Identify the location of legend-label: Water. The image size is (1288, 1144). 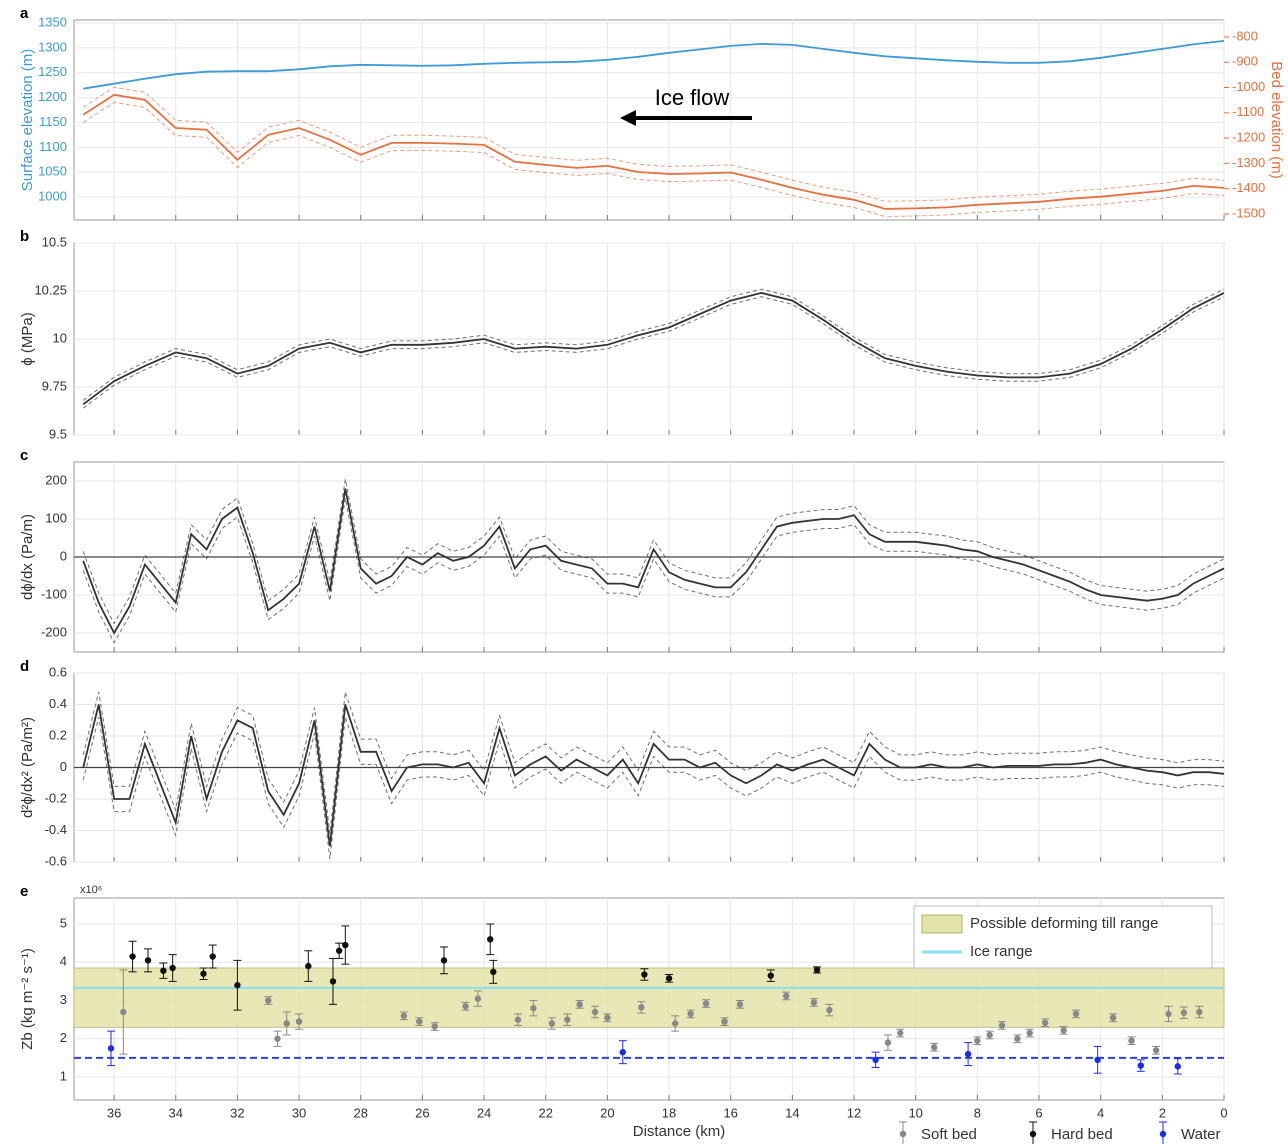
(1200, 1134).